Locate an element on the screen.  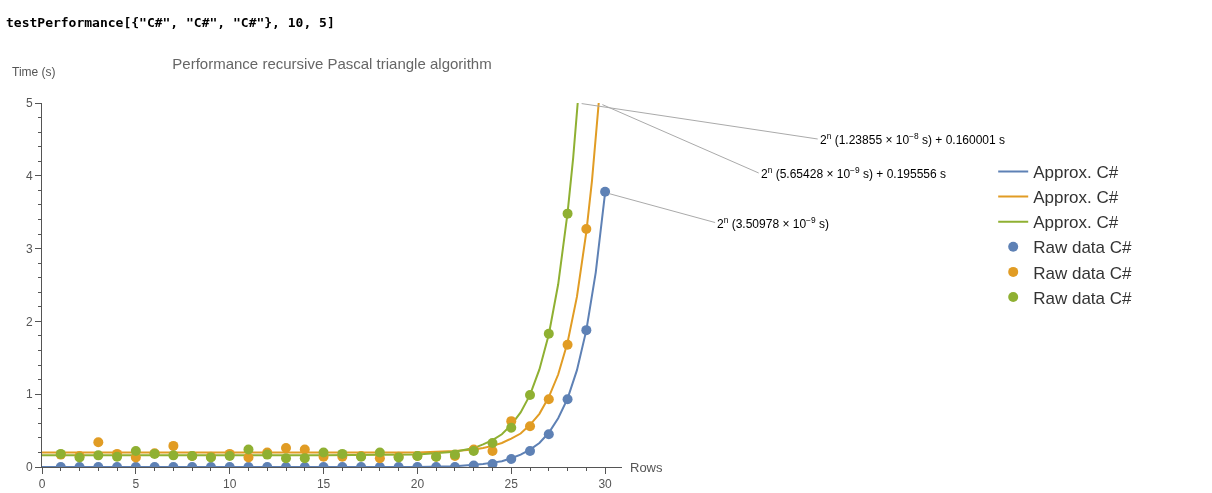
chart-title: Performance recursive Pascal triangle algorithm is located at coordinates (332, 64).